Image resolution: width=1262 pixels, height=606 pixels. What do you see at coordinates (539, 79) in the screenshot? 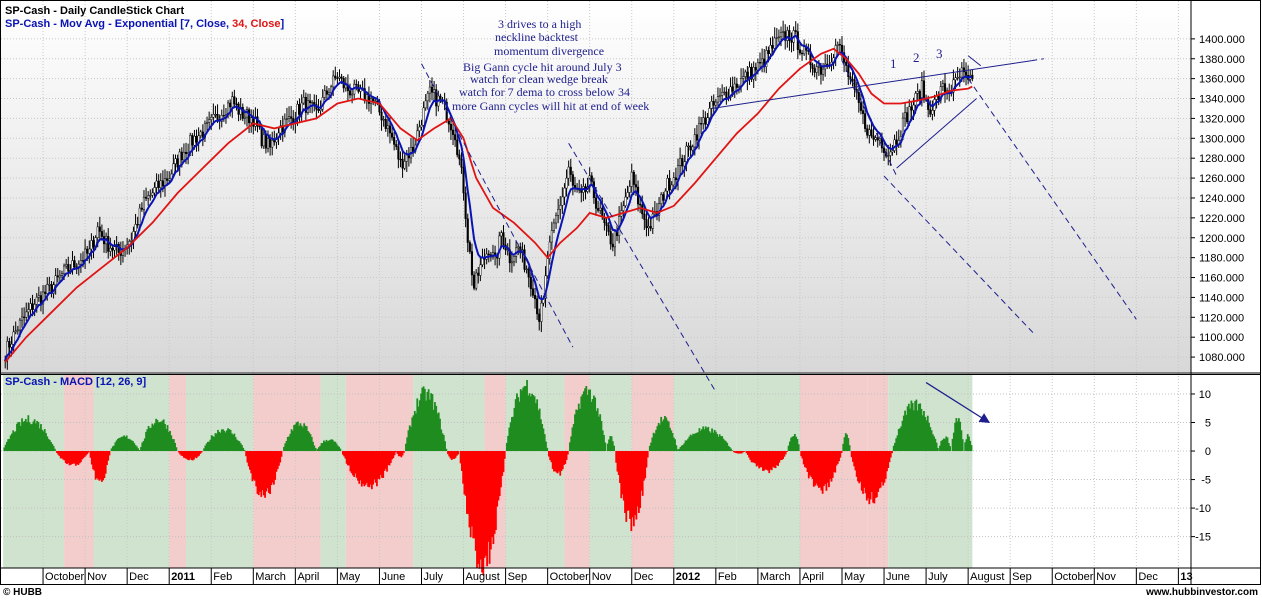
I see `annotation-5: watch for clean wedge break` at bounding box center [539, 79].